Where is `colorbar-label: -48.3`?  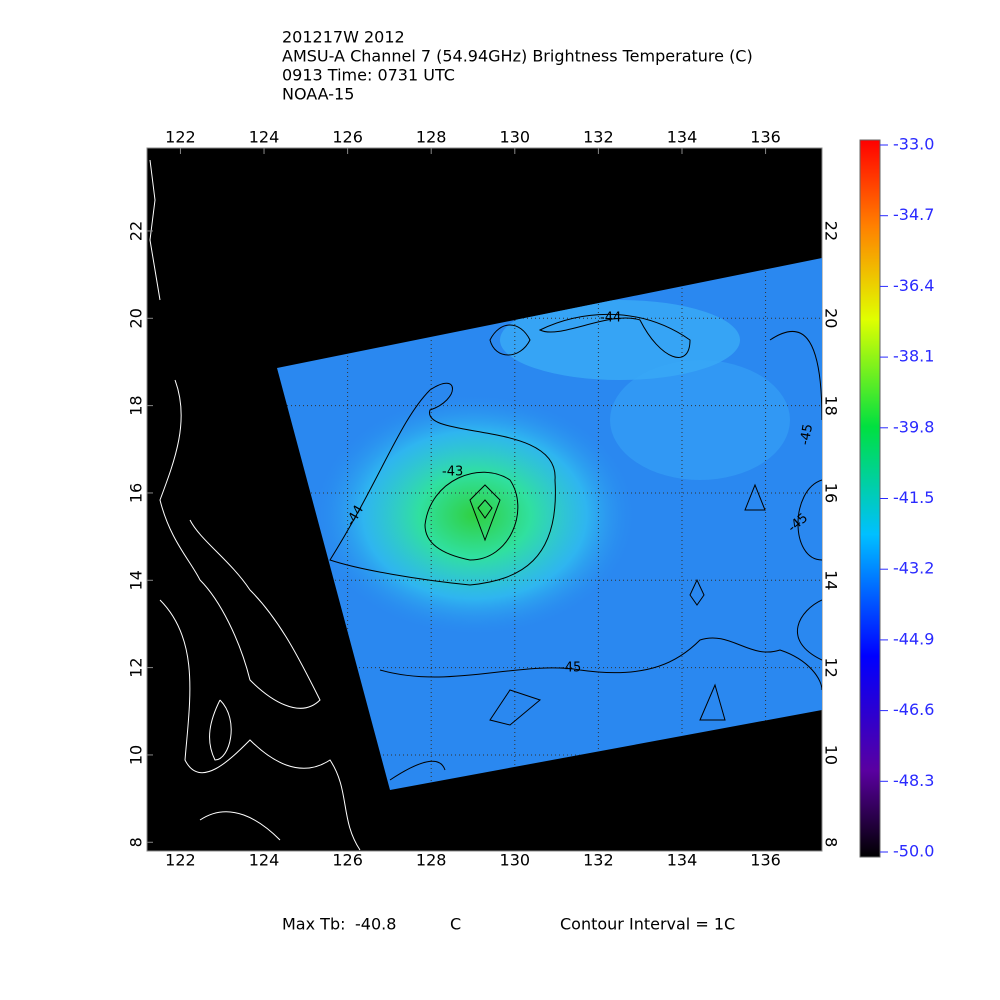
colorbar-label: -48.3 is located at coordinates (913, 780).